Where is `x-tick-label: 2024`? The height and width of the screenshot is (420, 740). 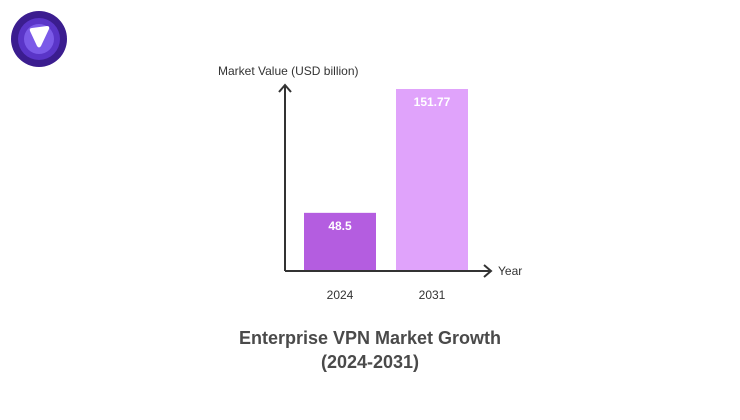
x-tick-label: 2024 is located at coordinates (340, 295).